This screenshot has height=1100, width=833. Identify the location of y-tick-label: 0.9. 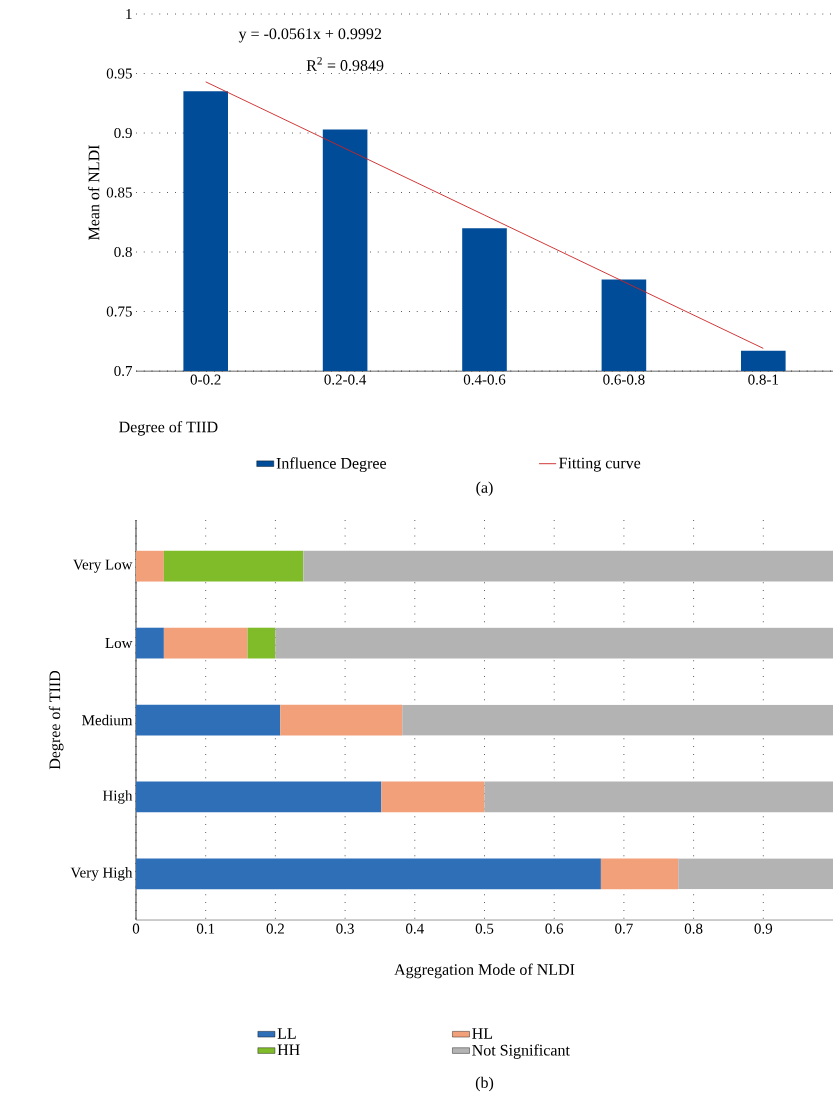
(123, 133).